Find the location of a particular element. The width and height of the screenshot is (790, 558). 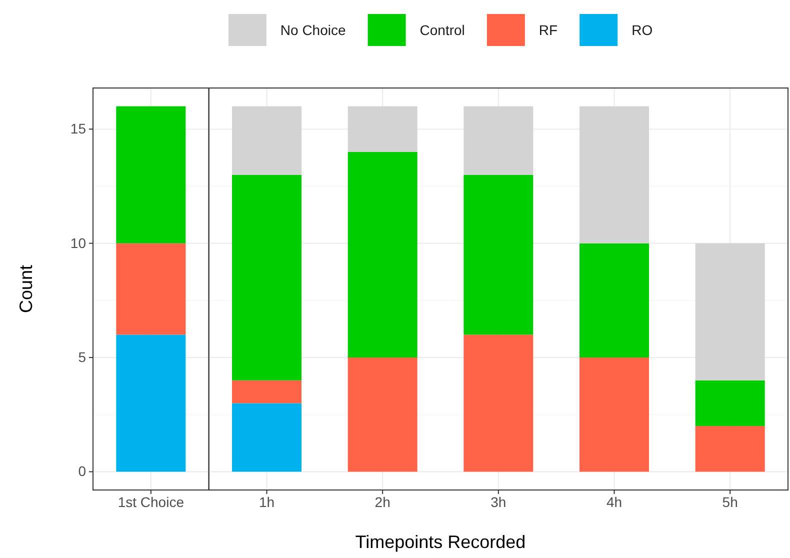

legend-label: RO is located at coordinates (642, 30).